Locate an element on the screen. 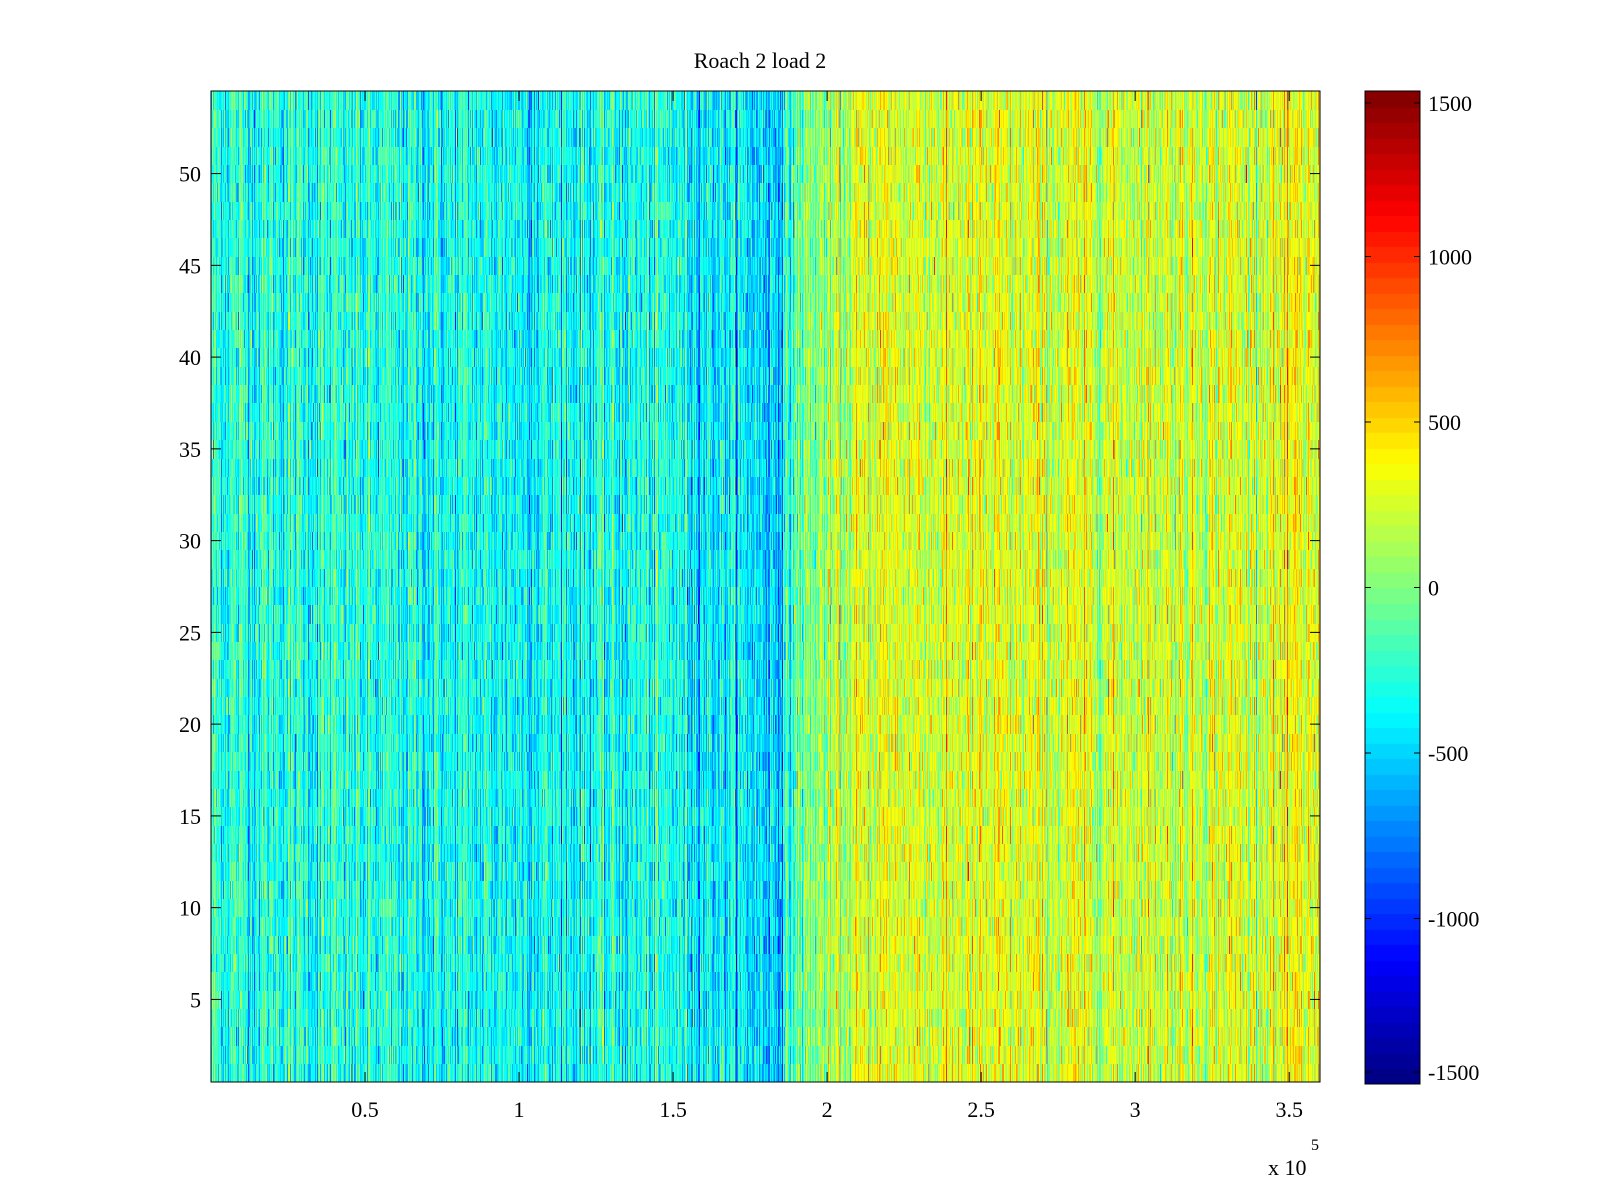 Image resolution: width=1600 pixels, height=1200 pixels. x-tick-label: 3.5 is located at coordinates (1289, 1109).